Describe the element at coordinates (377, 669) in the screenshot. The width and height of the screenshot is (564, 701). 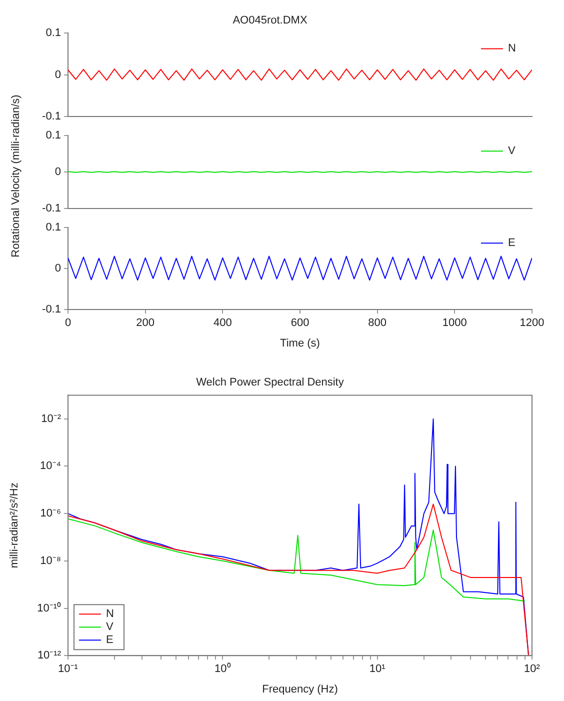
I see `x-tick-label: 10¹` at that location.